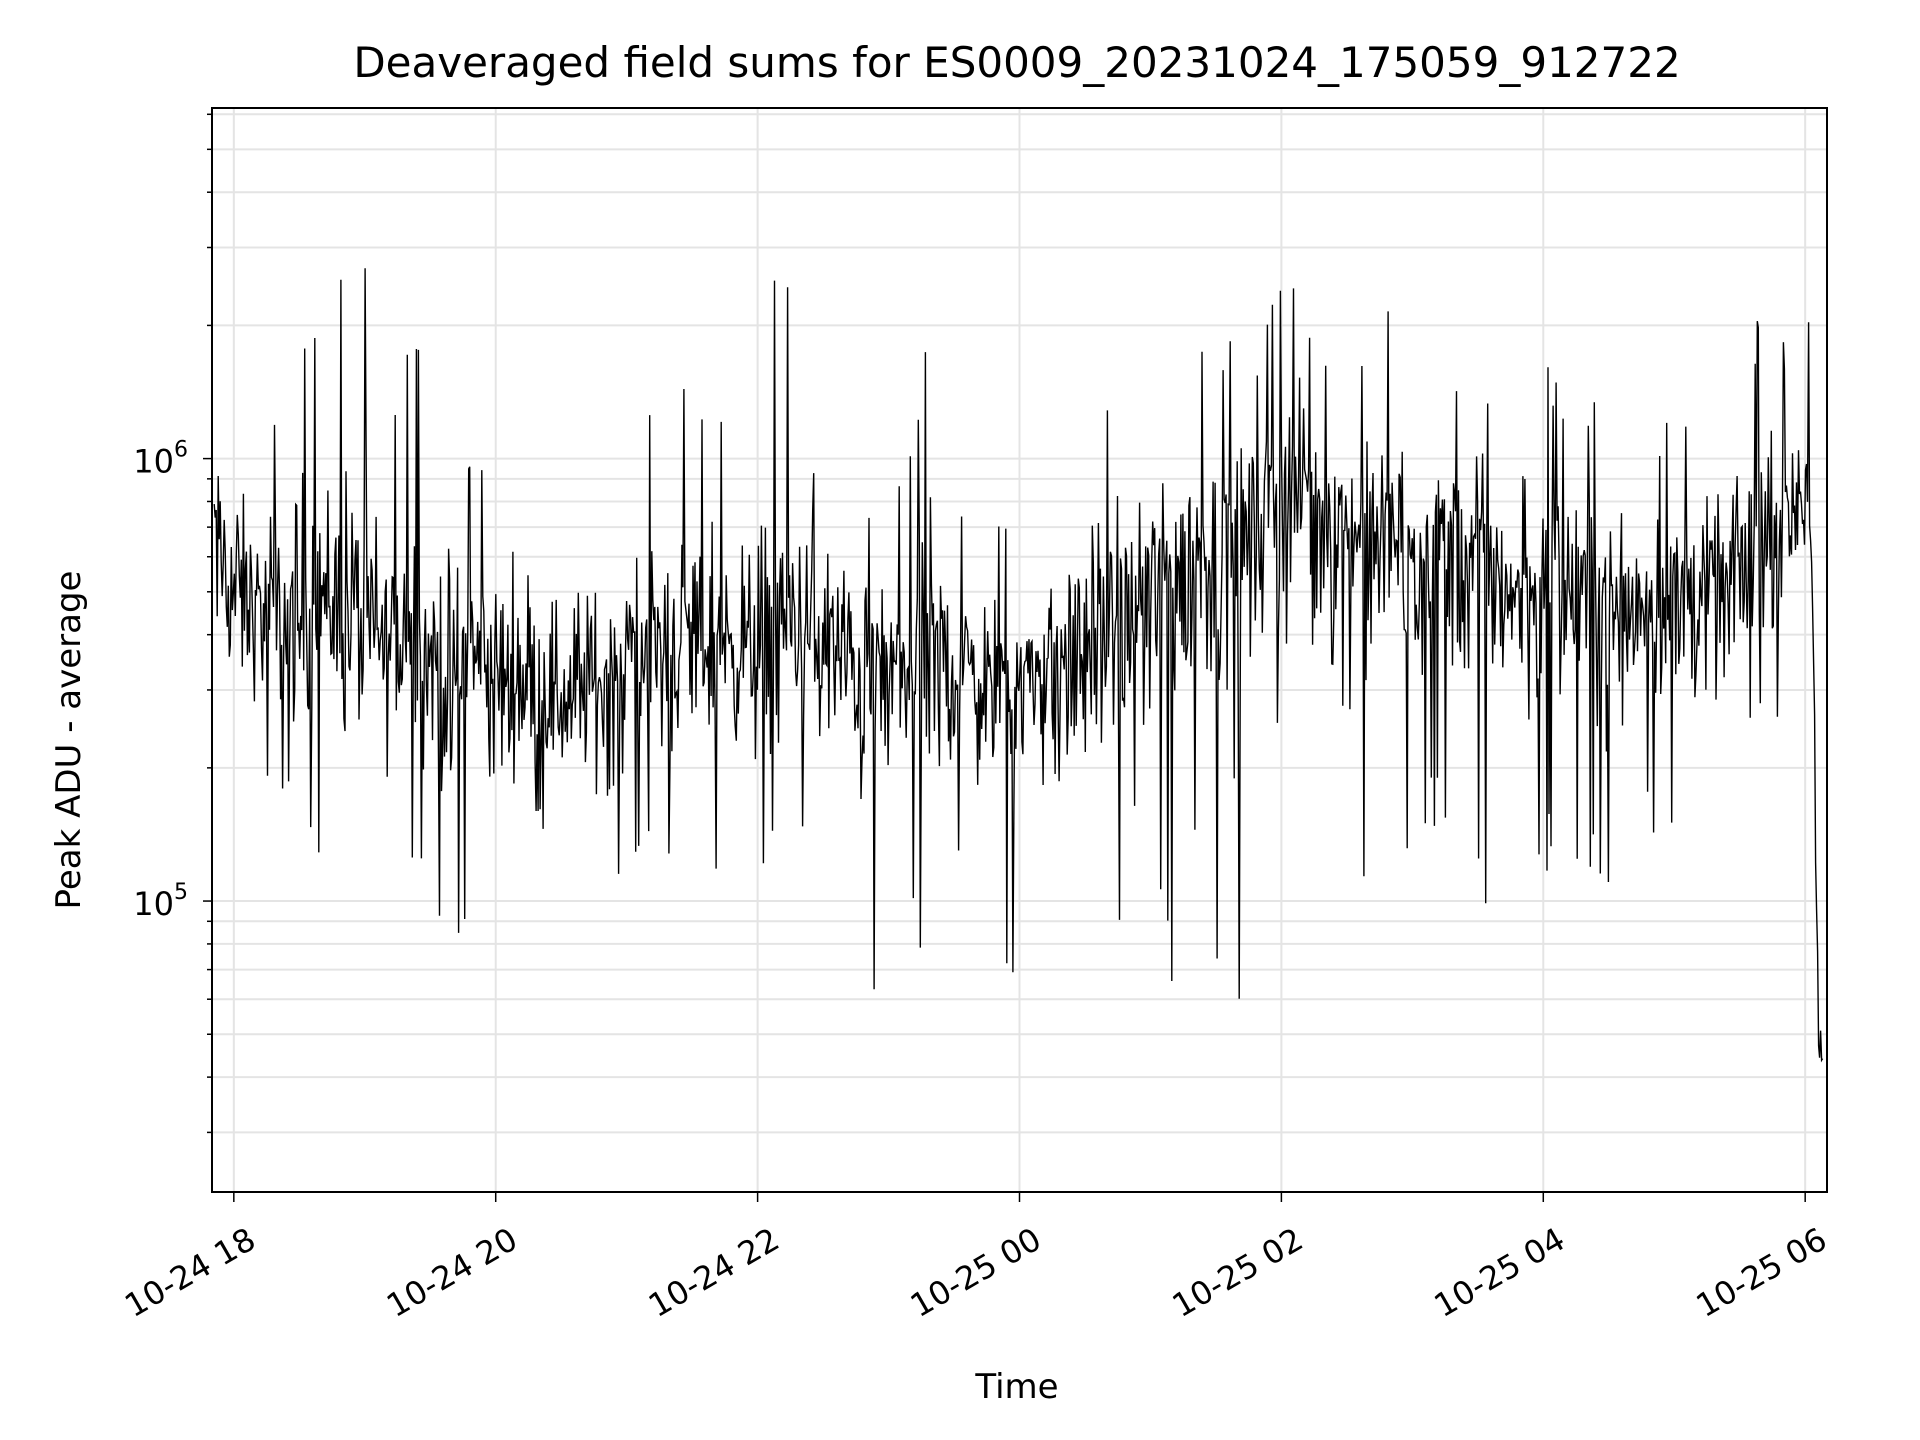 The height and width of the screenshot is (1440, 1920). I want to click on x-tick-label: 10-24 18, so click(190, 1272).